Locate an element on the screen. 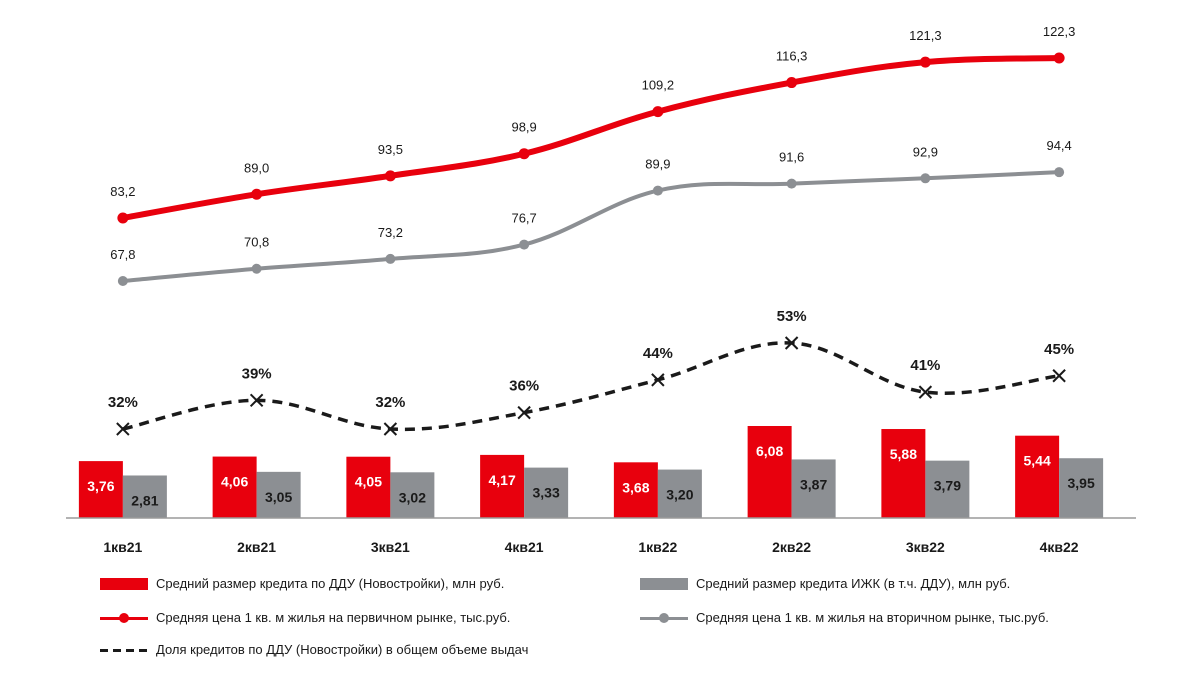  bar-label-red-6: 5,88 is located at coordinates (903, 454).